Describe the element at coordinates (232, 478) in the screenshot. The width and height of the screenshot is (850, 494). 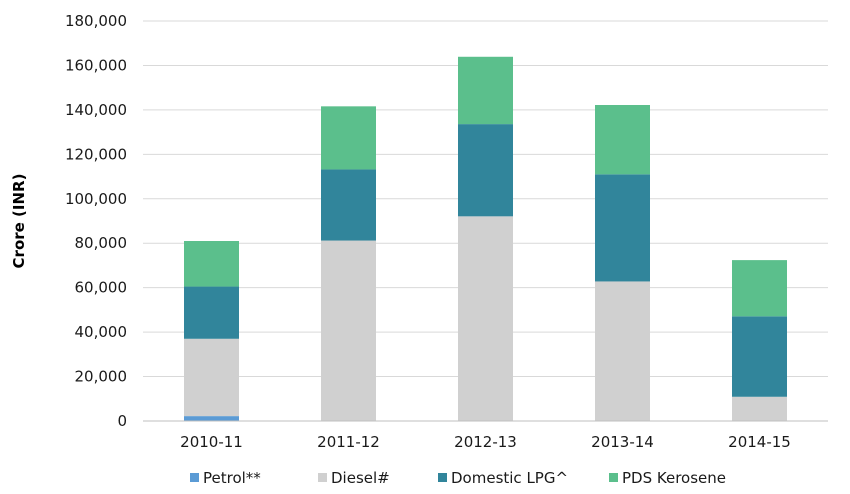
I see `legend-label: Petrol**` at that location.